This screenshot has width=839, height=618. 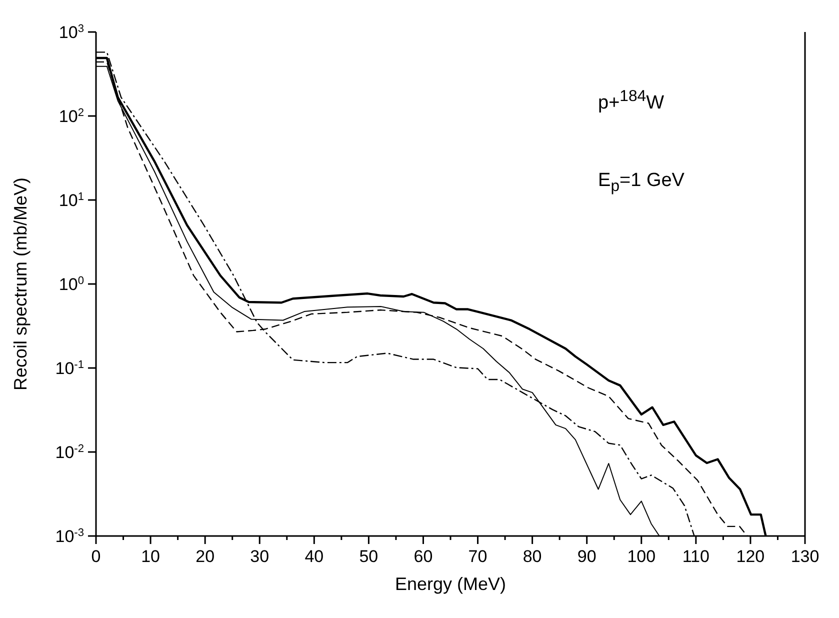 I want to click on y-tick-label: 10$^{3}$, so click(x=71, y=32).